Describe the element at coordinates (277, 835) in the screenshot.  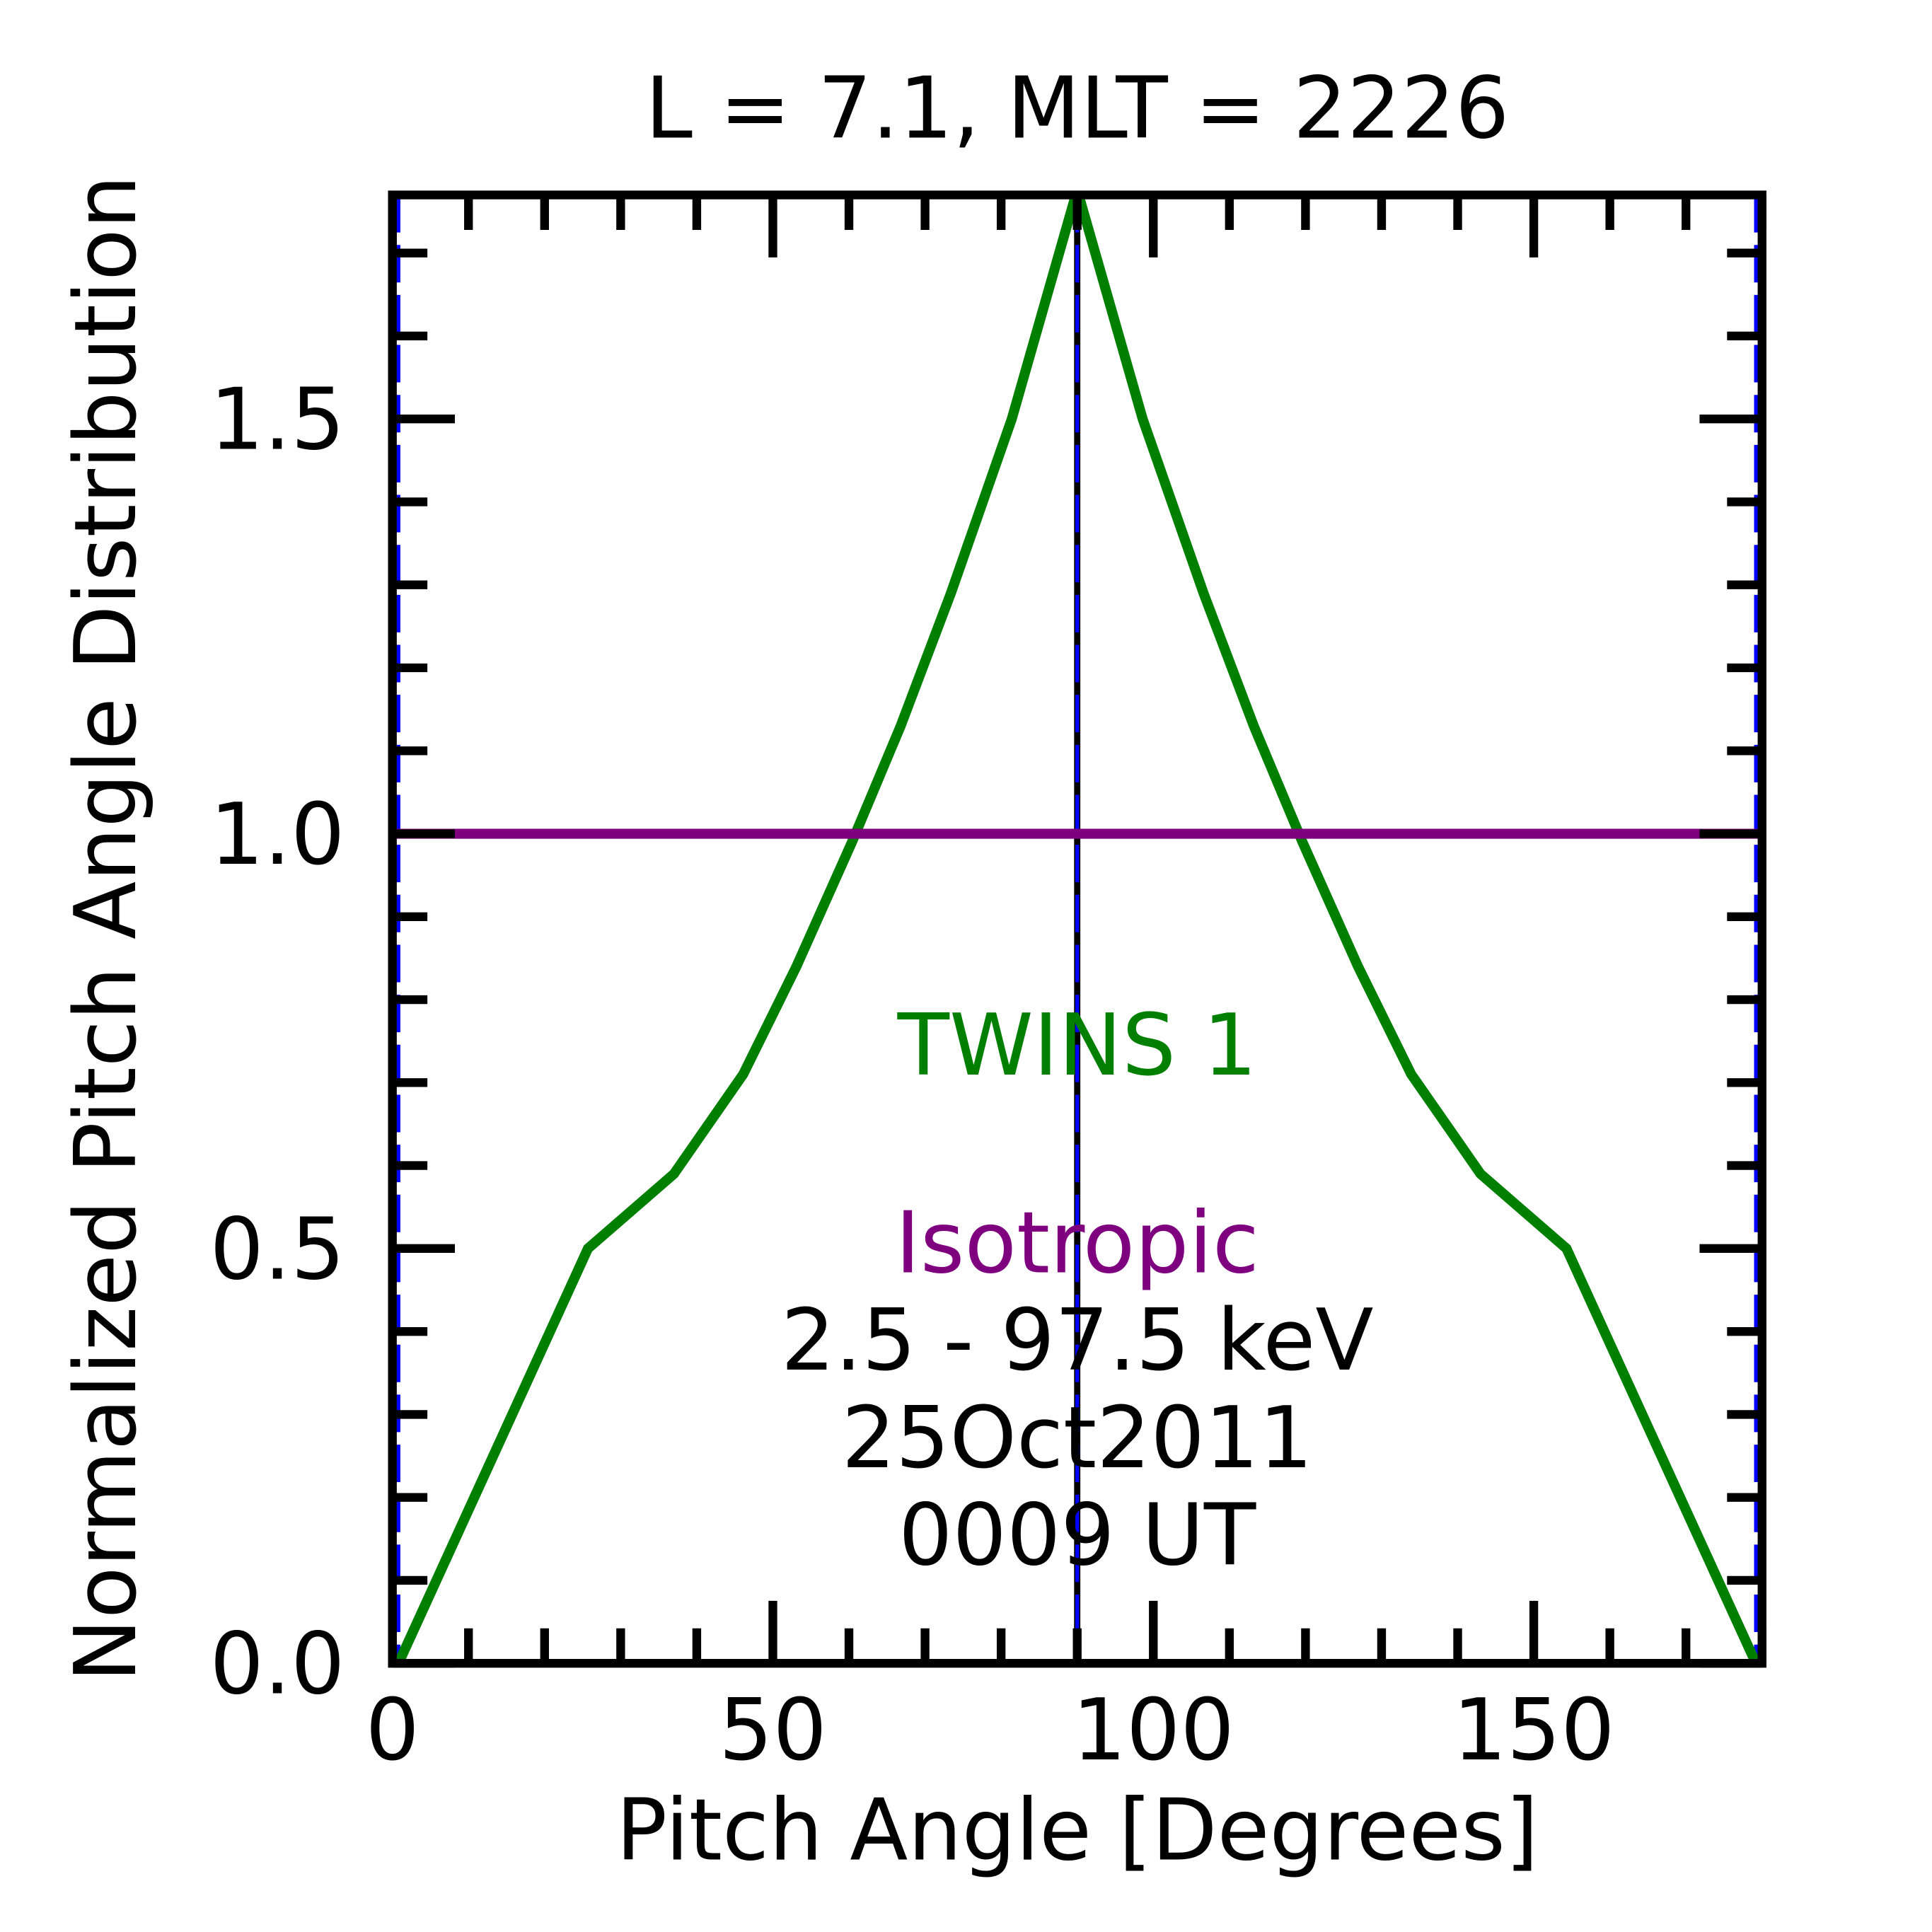
I see `y-tick-label: 1.0` at that location.